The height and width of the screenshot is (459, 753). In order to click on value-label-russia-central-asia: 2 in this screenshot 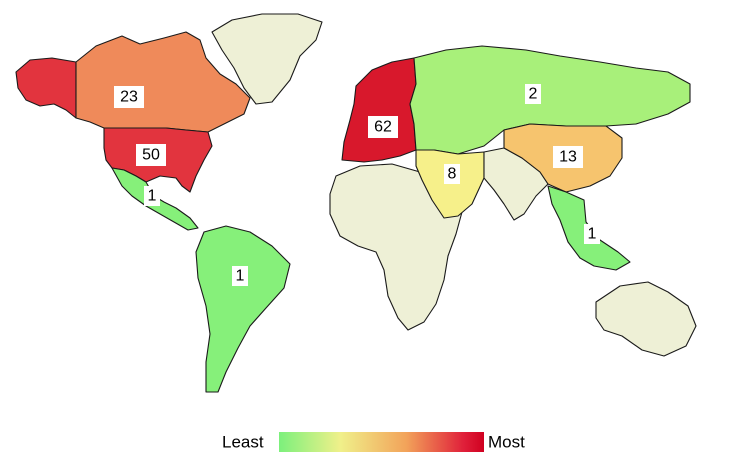, I will do `click(533, 94)`.